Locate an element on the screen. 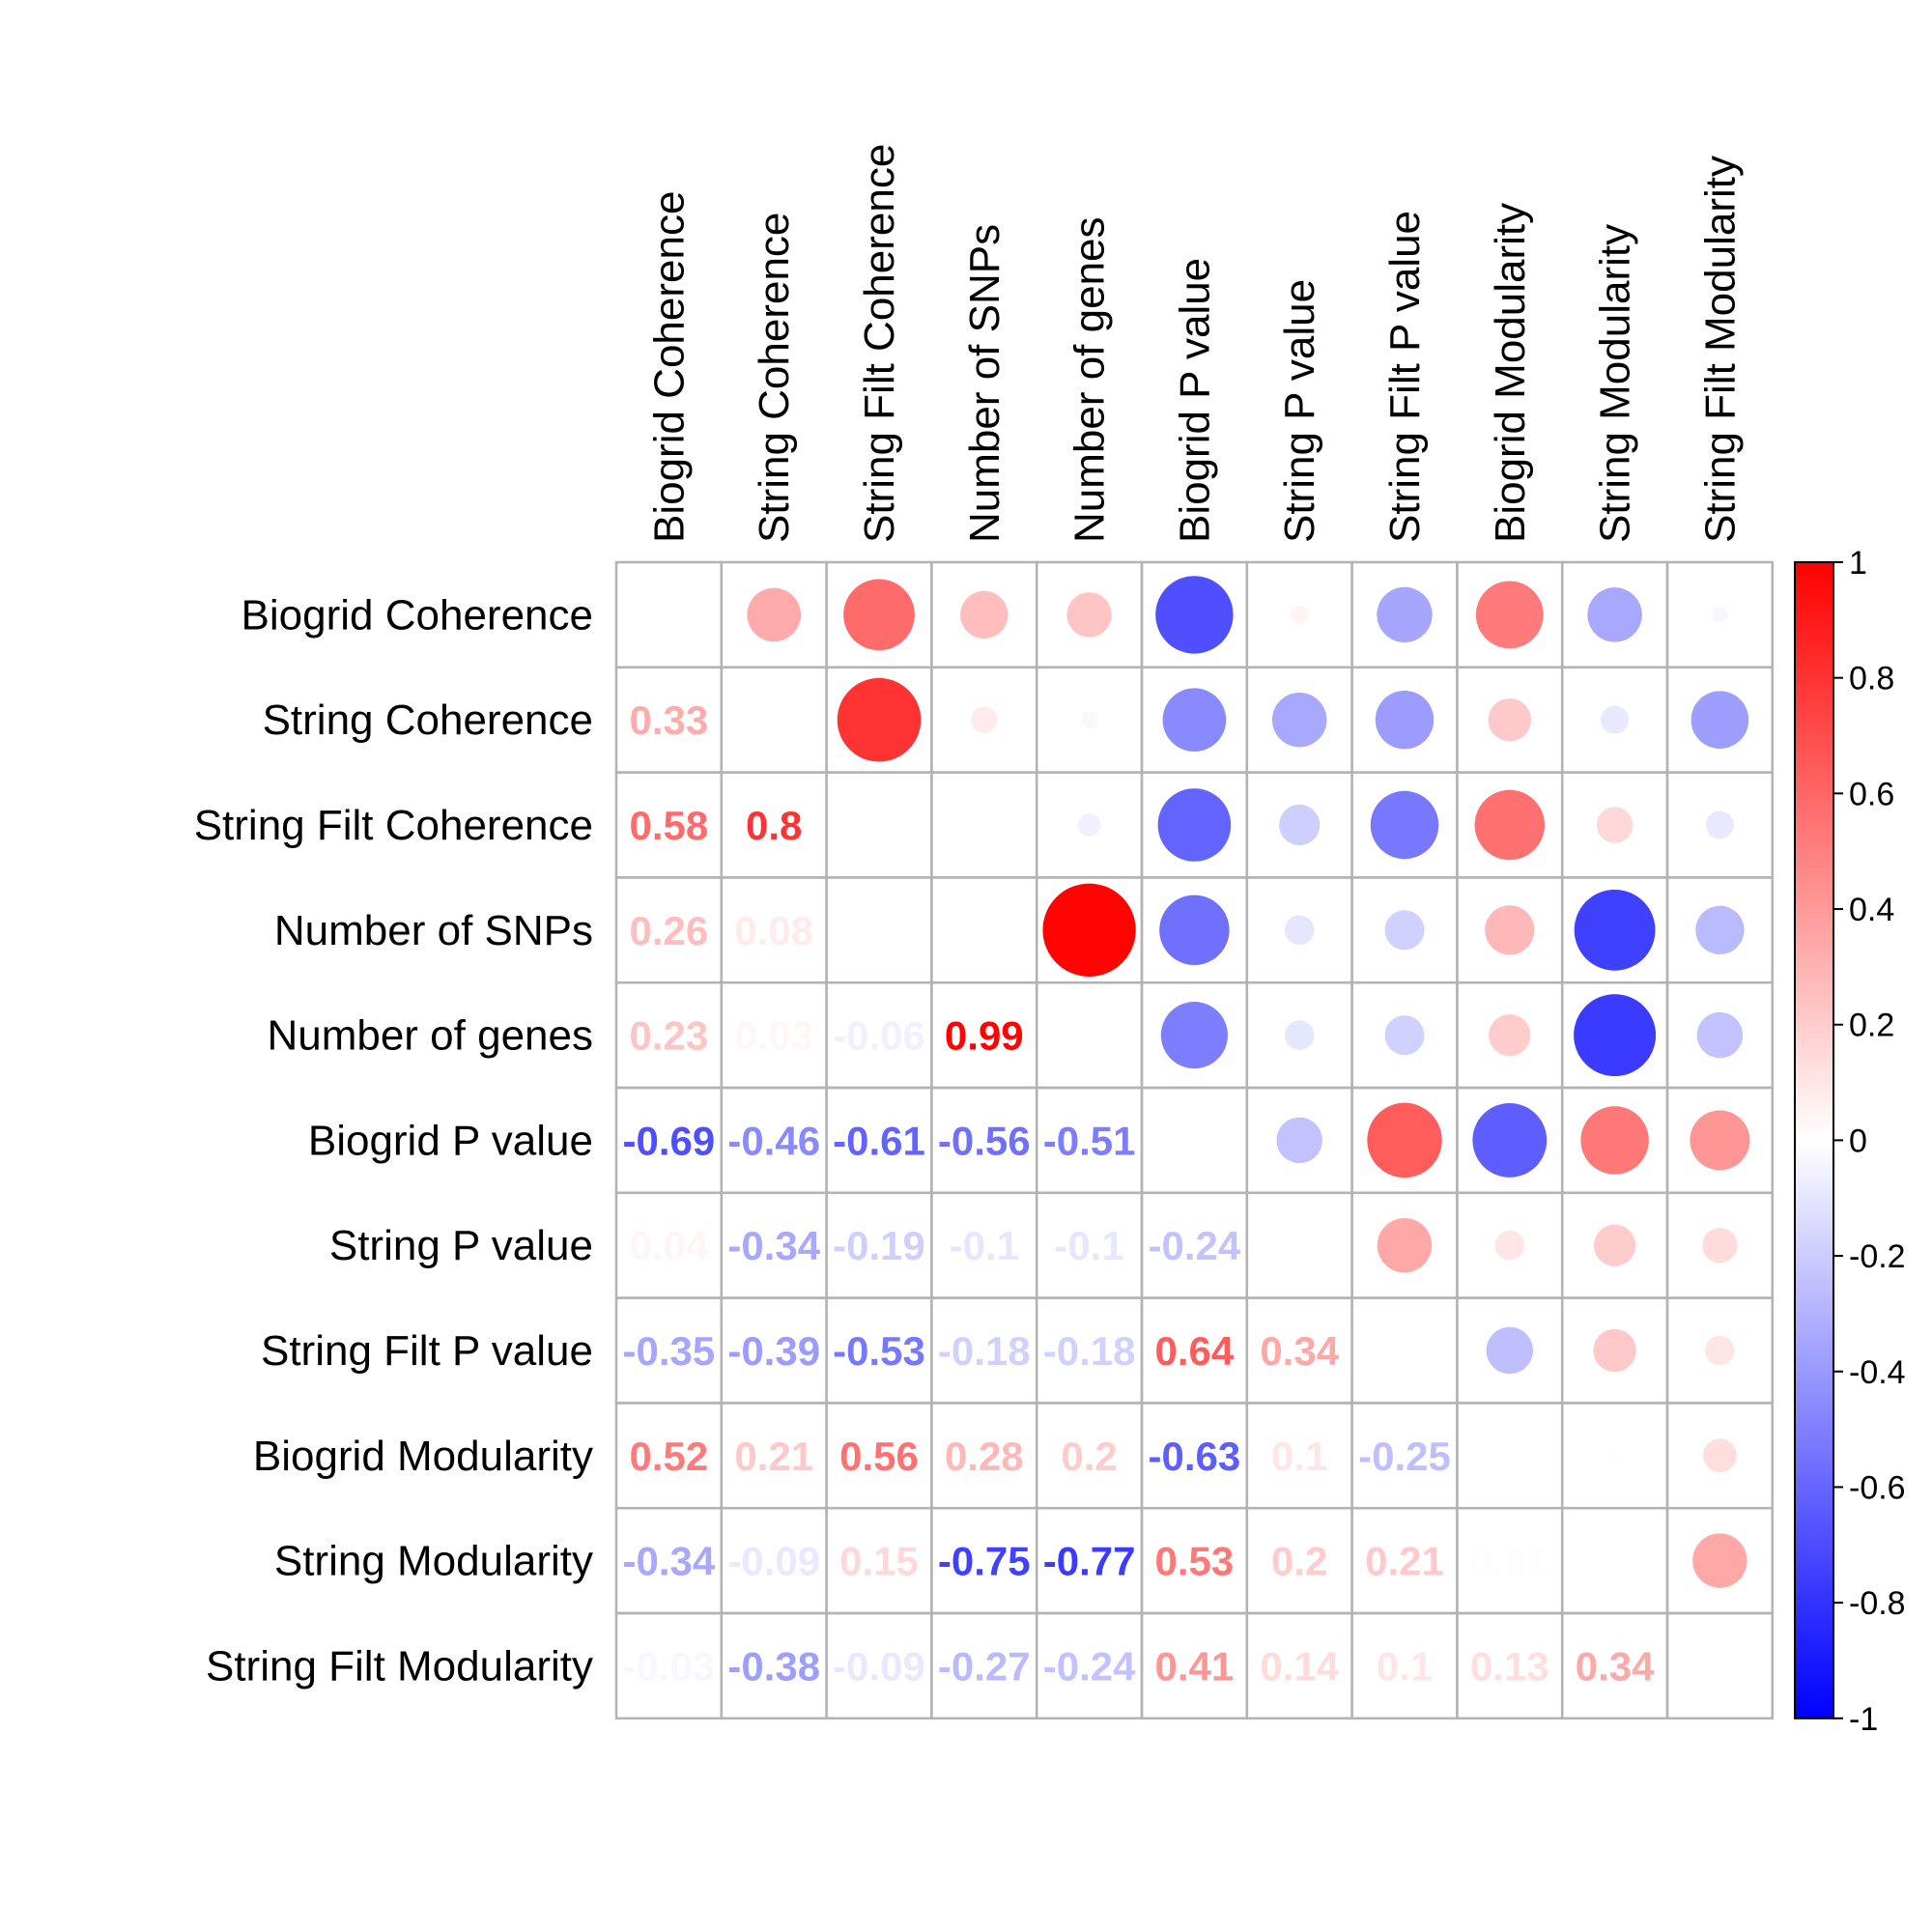 This screenshot has height=1932, width=1932. correlation-value: 0.99 is located at coordinates (984, 1036).